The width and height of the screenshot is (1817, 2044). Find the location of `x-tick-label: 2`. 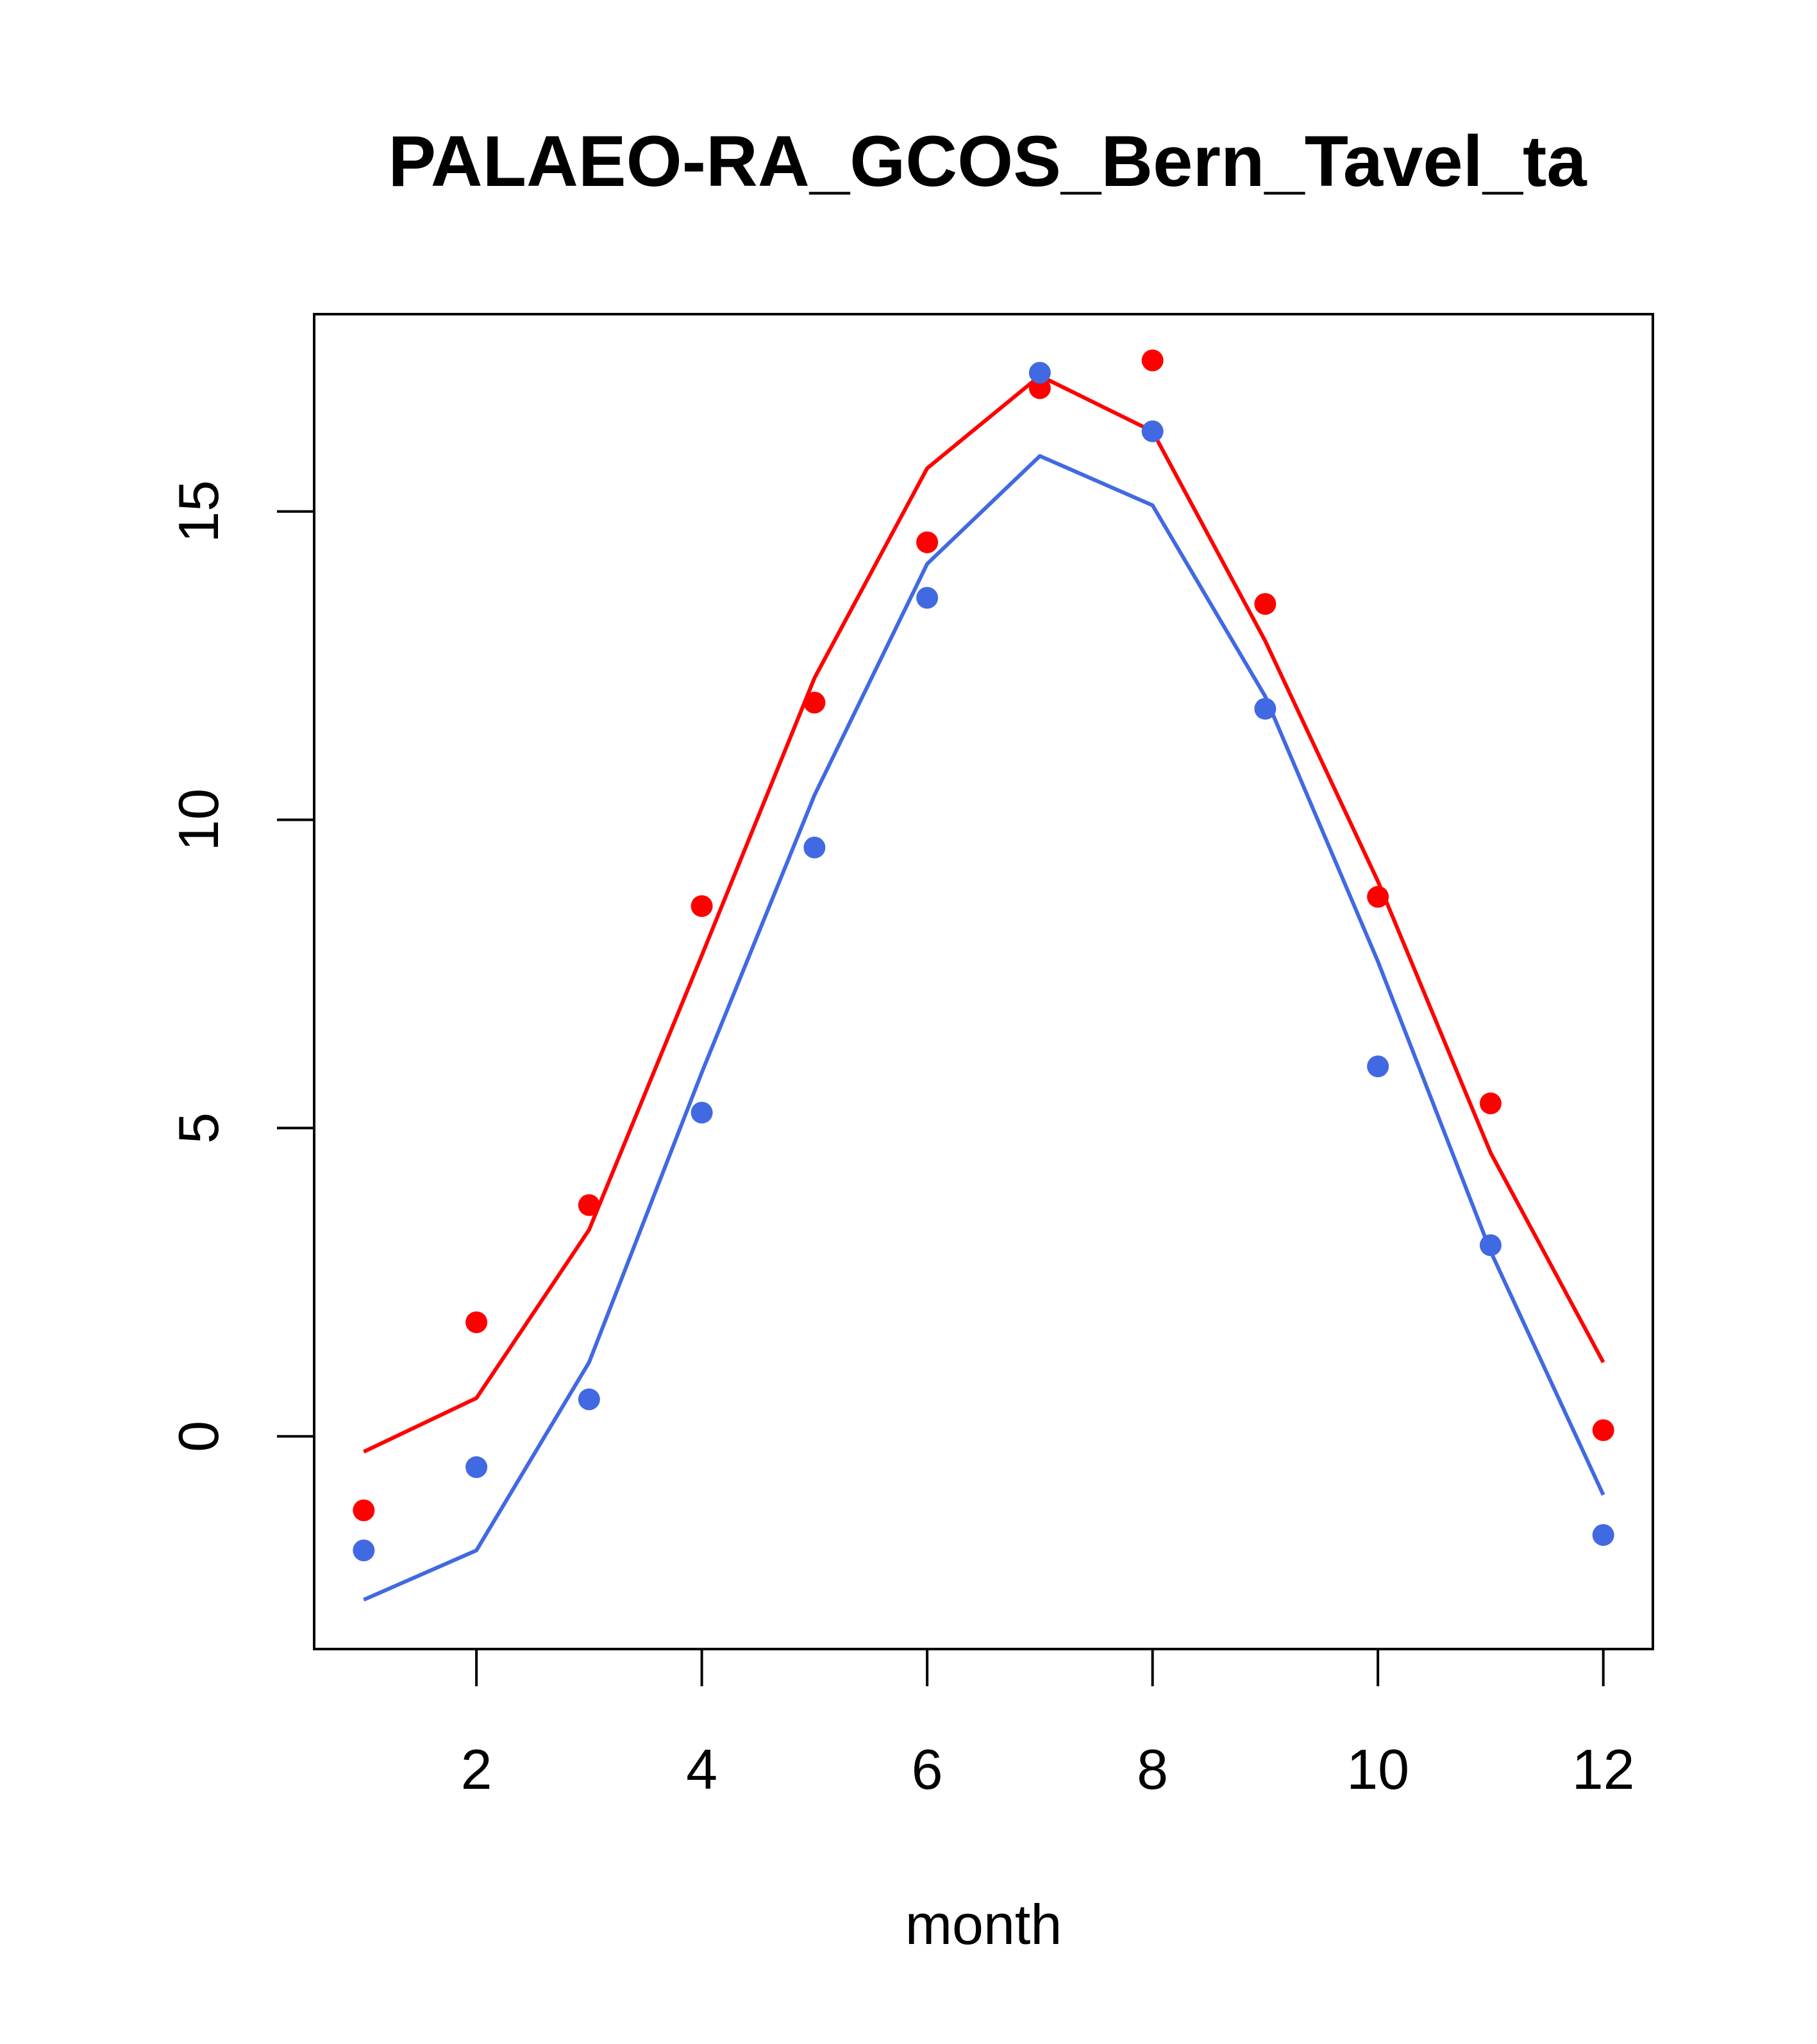

x-tick-label: 2 is located at coordinates (476, 1769).